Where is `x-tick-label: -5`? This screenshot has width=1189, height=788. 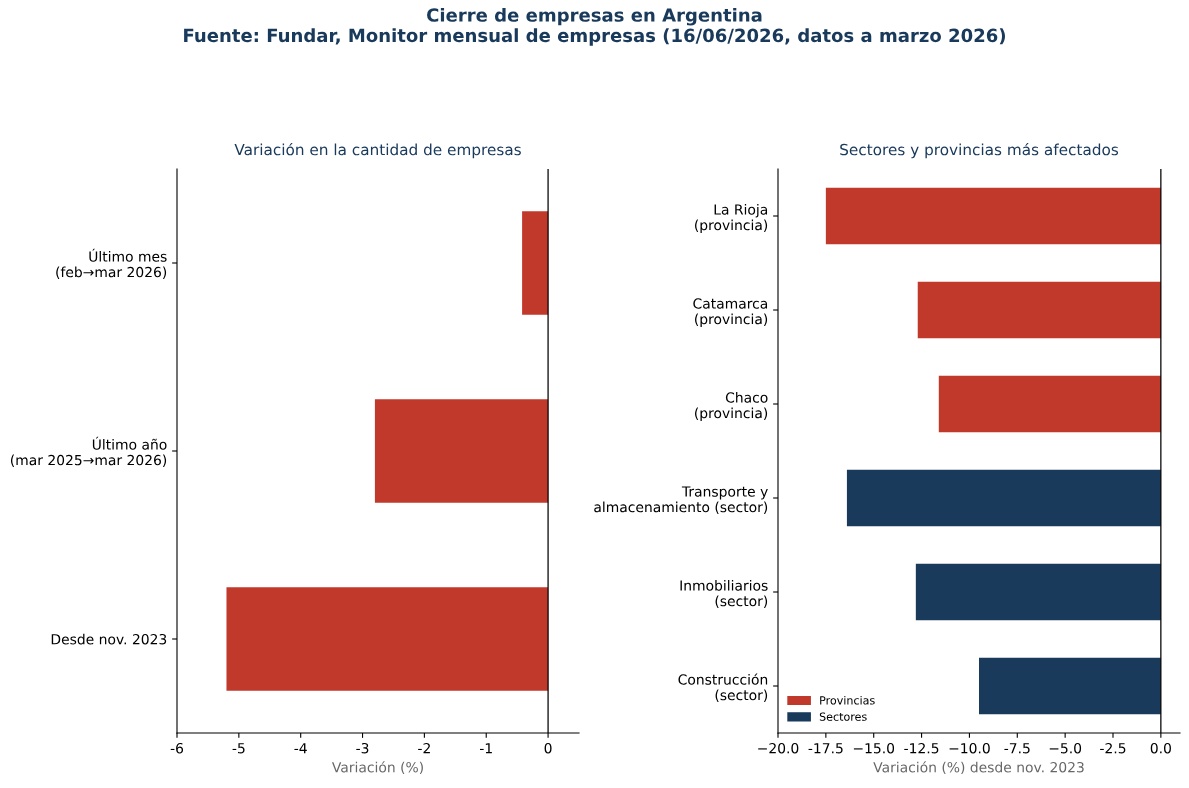
x-tick-label: -5 is located at coordinates (238, 748).